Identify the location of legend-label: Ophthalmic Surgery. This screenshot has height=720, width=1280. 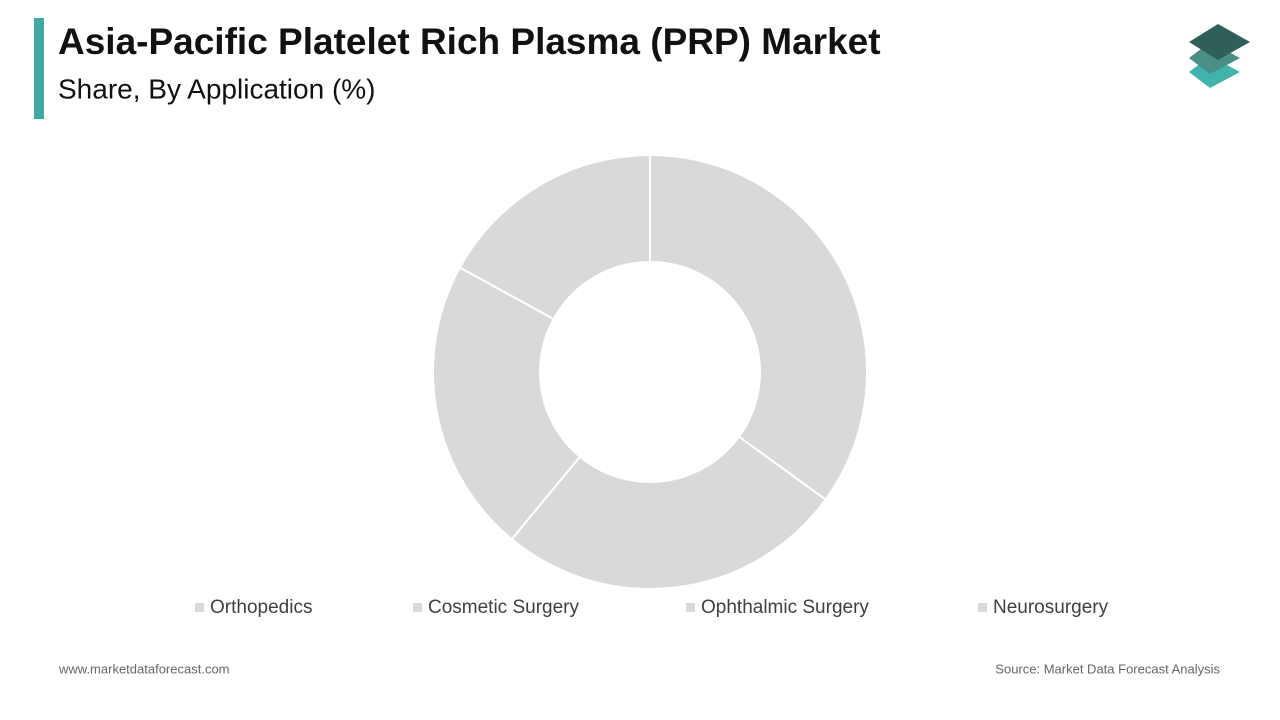
(785, 607).